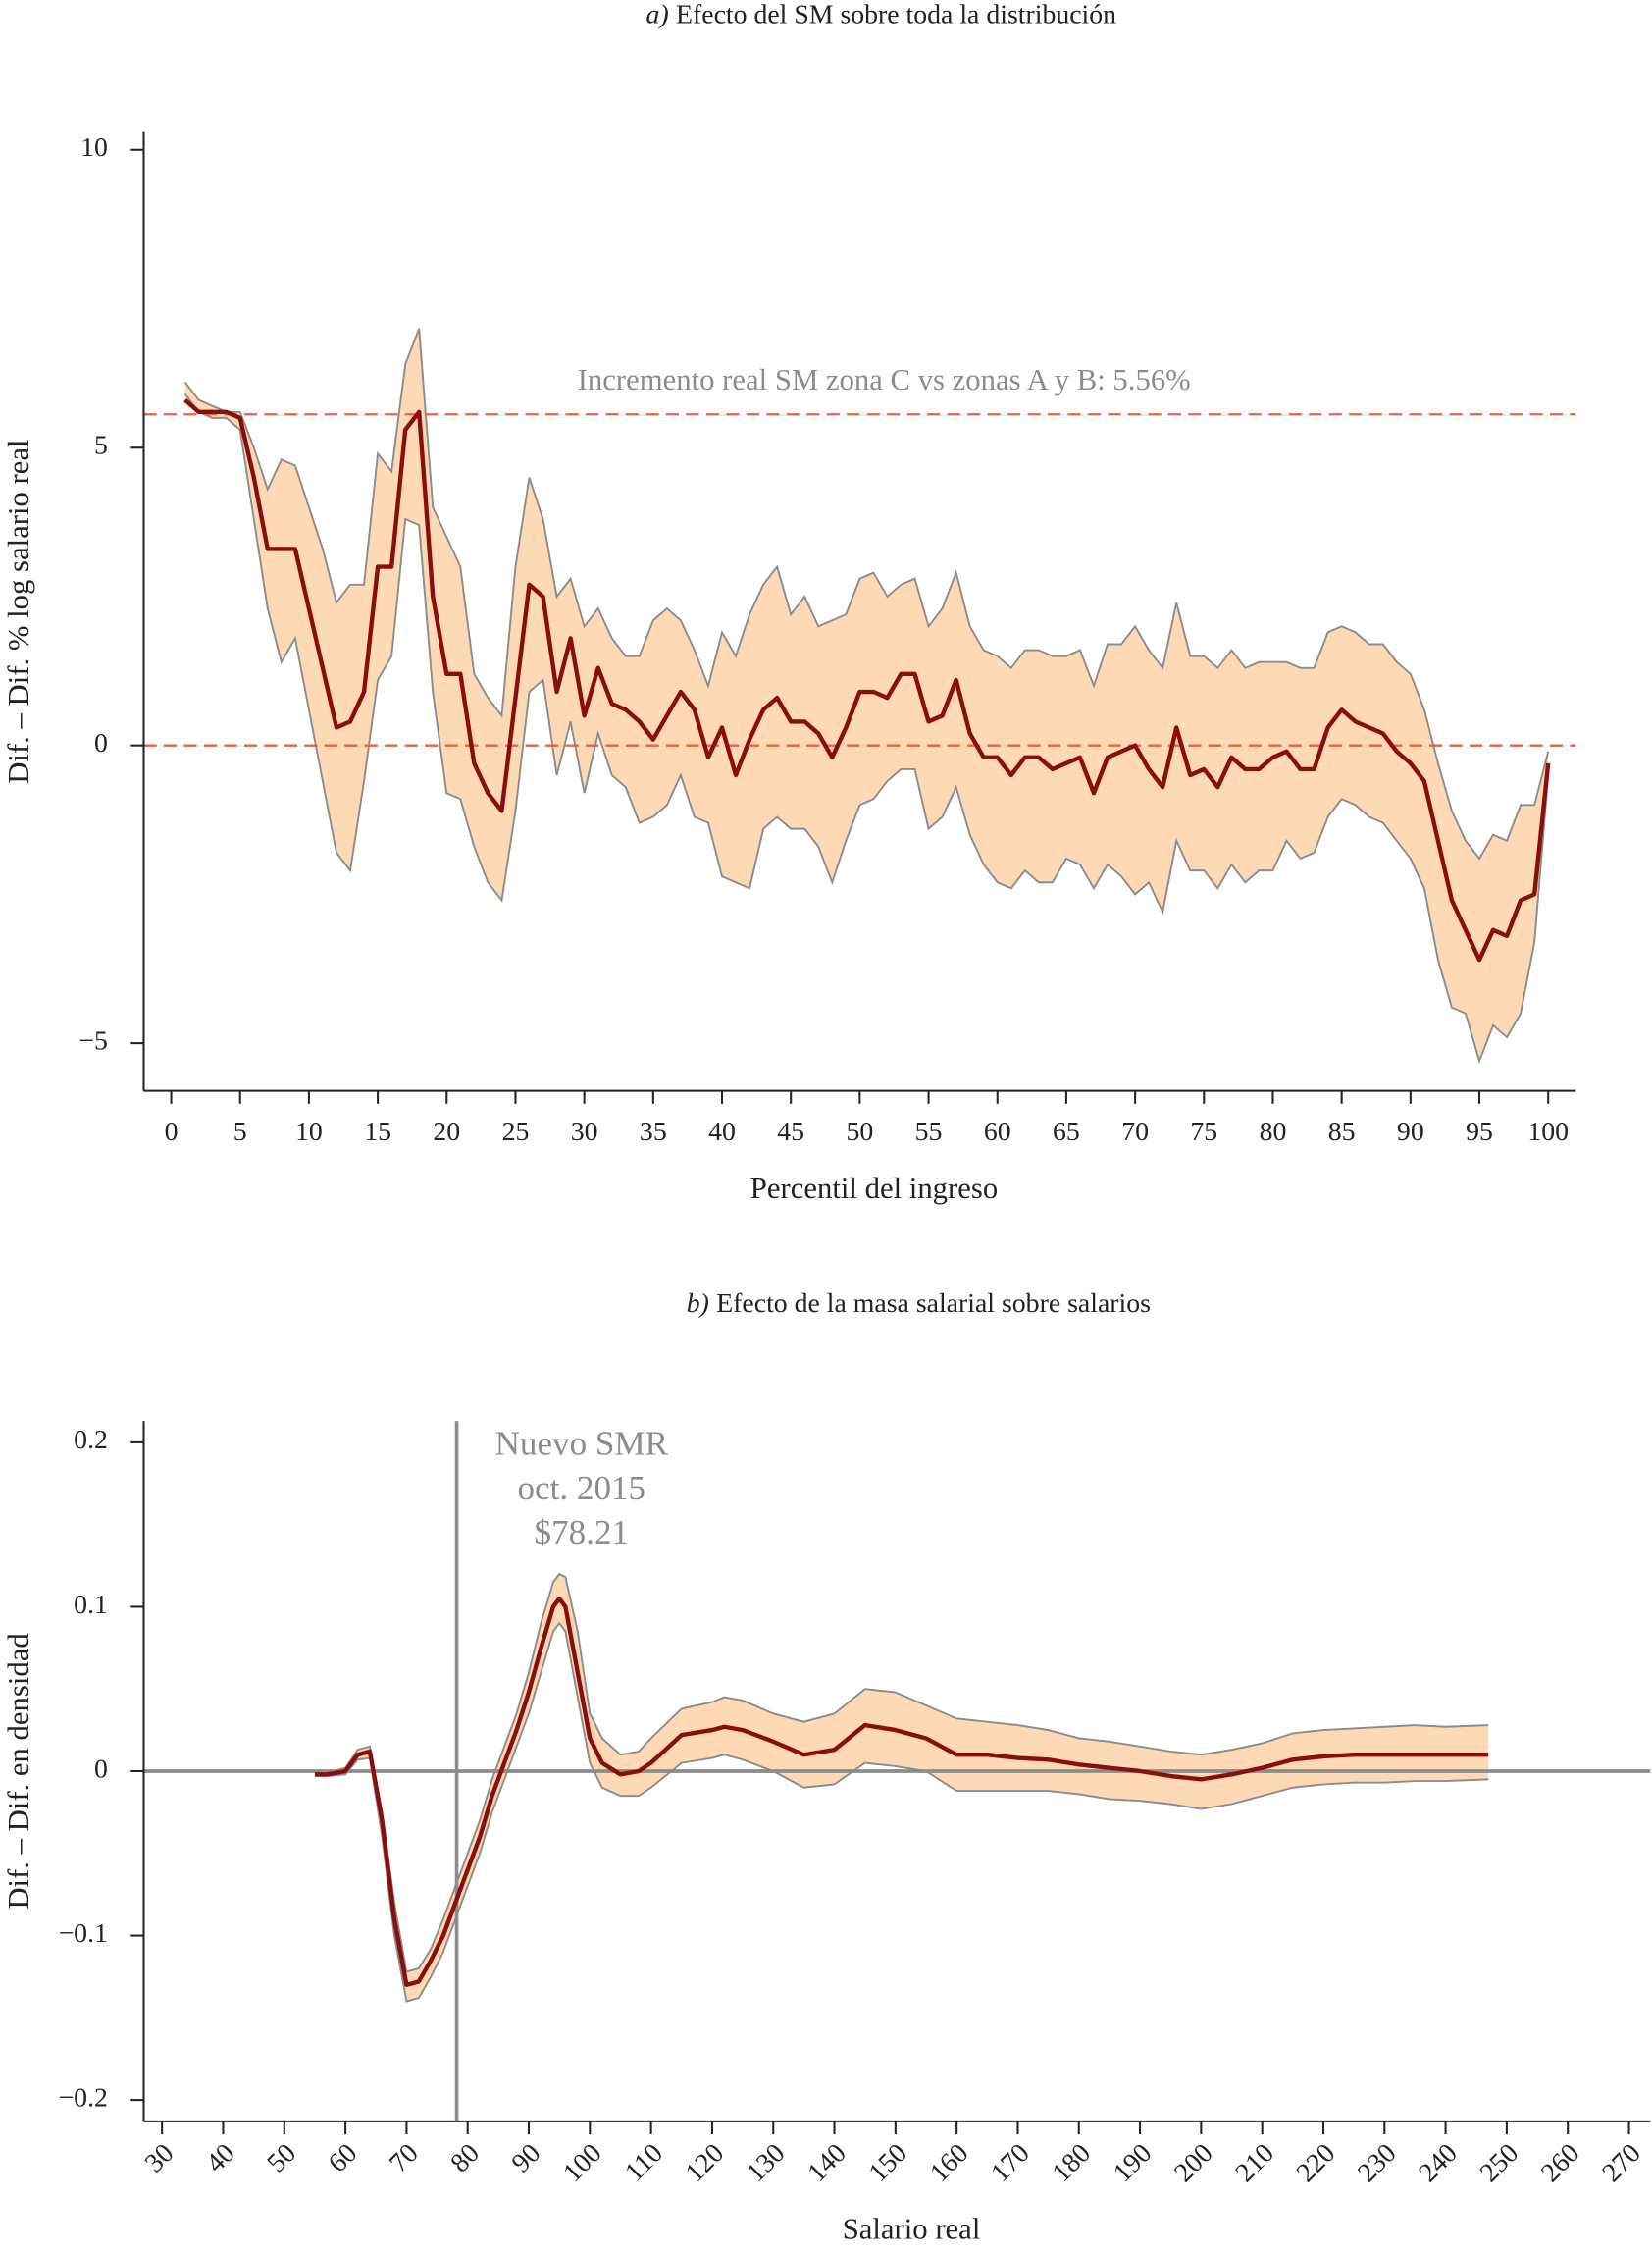 Image resolution: width=1652 pixels, height=2252 pixels. I want to click on x-tick-label: 240, so click(1438, 2163).